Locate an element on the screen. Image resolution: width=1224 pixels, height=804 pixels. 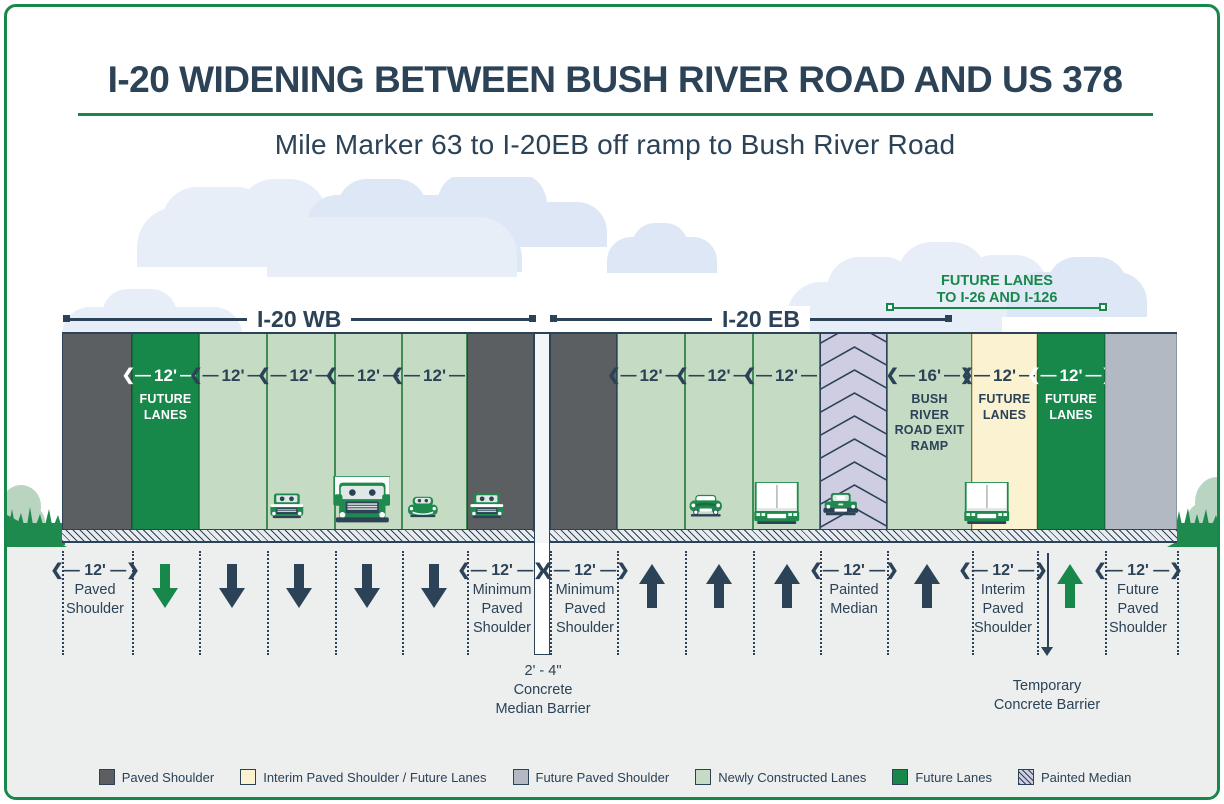
direction-arrow-eb-future-lane is located at coordinates (1070, 589).